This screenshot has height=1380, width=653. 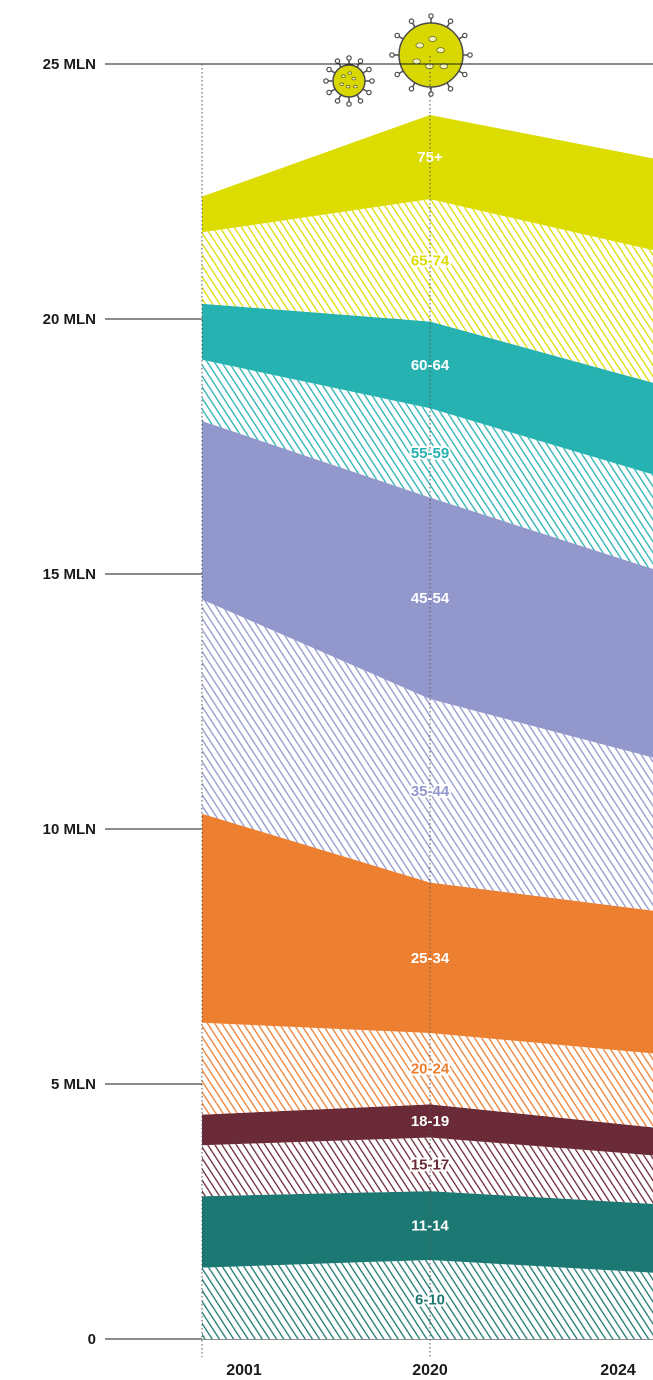 I want to click on band-label-35-44: 35-44, so click(x=430, y=791).